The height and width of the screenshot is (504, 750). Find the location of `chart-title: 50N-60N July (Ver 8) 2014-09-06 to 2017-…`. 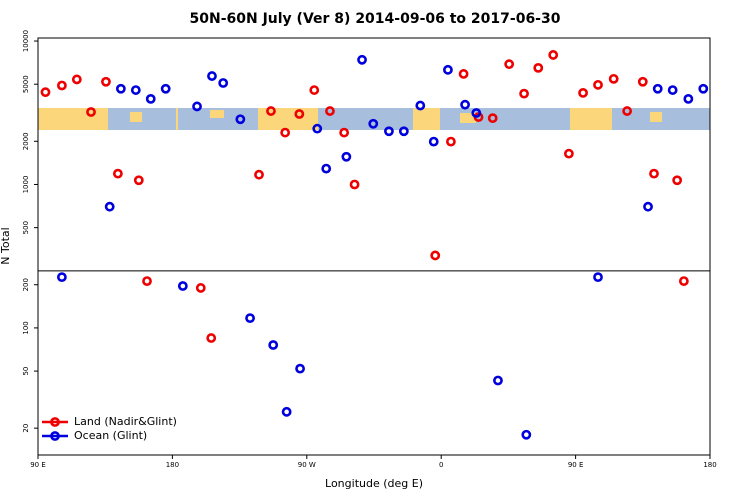

chart-title: 50N-60N July (Ver 8) 2014-09-06 to 2017-… is located at coordinates (375, 19).